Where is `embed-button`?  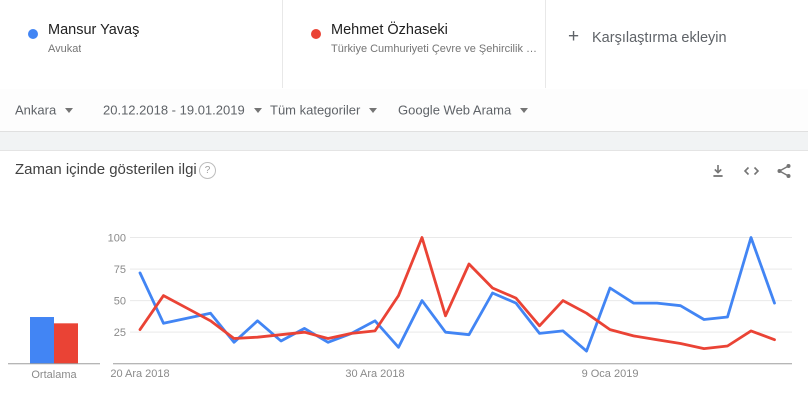 embed-button is located at coordinates (751, 171).